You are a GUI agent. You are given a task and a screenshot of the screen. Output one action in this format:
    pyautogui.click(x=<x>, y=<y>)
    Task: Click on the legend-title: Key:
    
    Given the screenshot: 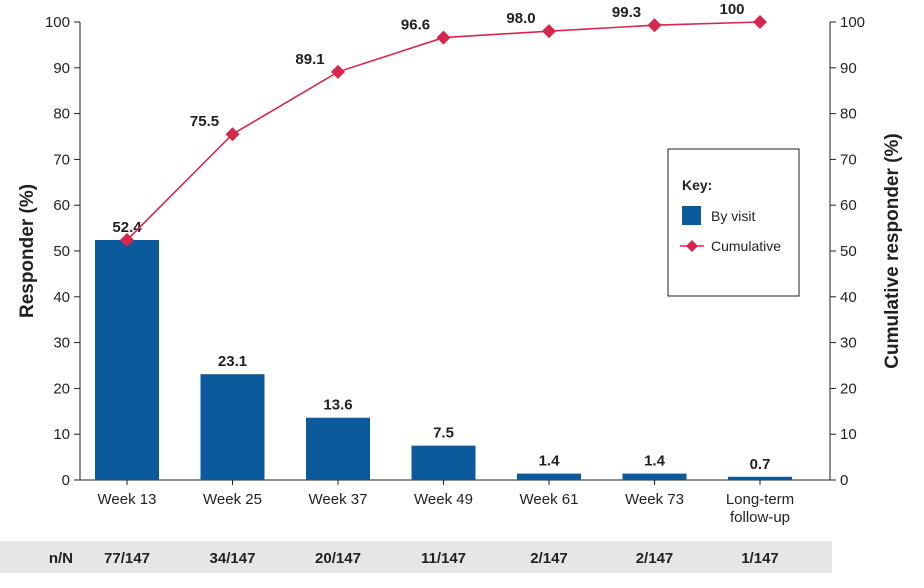 What is the action you would take?
    pyautogui.click(x=697, y=185)
    